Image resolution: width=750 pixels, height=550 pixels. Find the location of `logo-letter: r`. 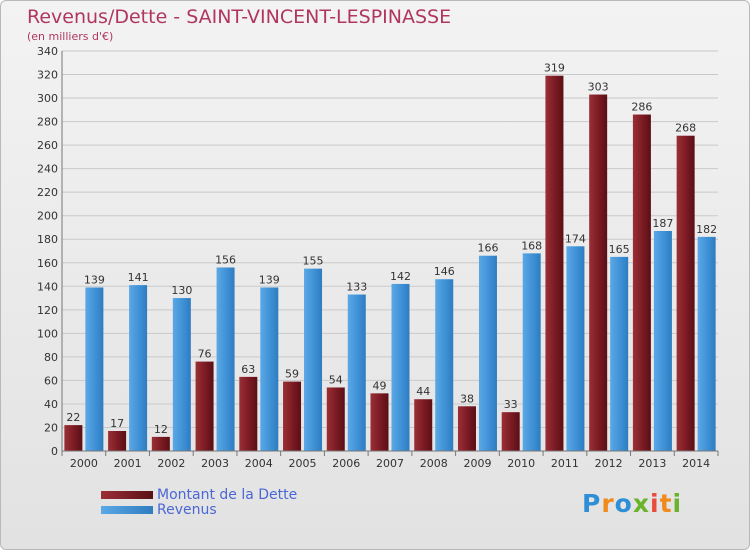

logo-letter: r is located at coordinates (608, 503).